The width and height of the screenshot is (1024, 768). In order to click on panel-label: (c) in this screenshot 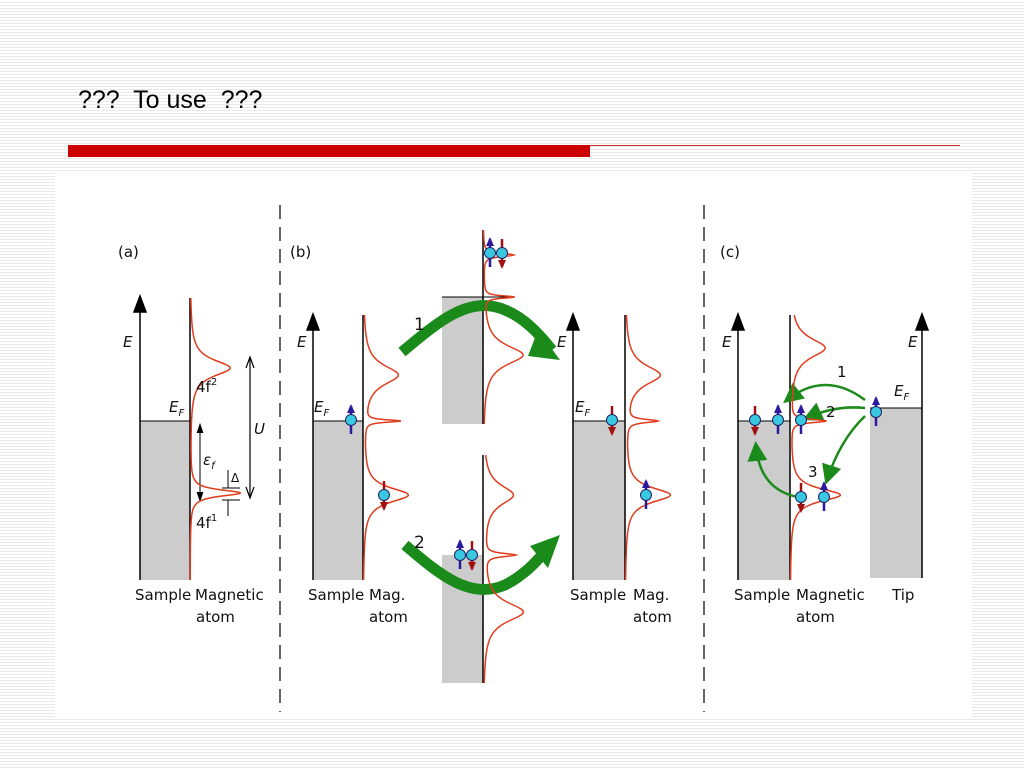, I will do `click(730, 252)`.